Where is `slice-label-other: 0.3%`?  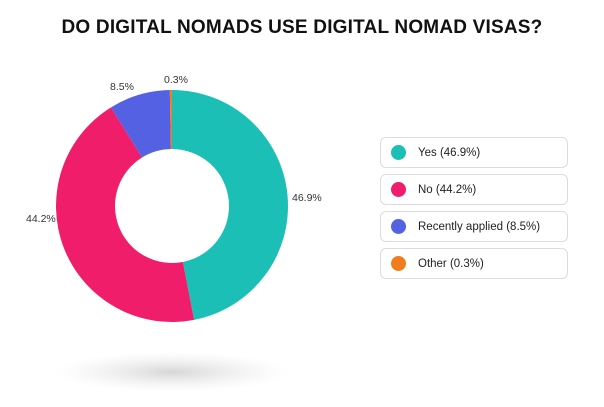 slice-label-other: 0.3% is located at coordinates (176, 80).